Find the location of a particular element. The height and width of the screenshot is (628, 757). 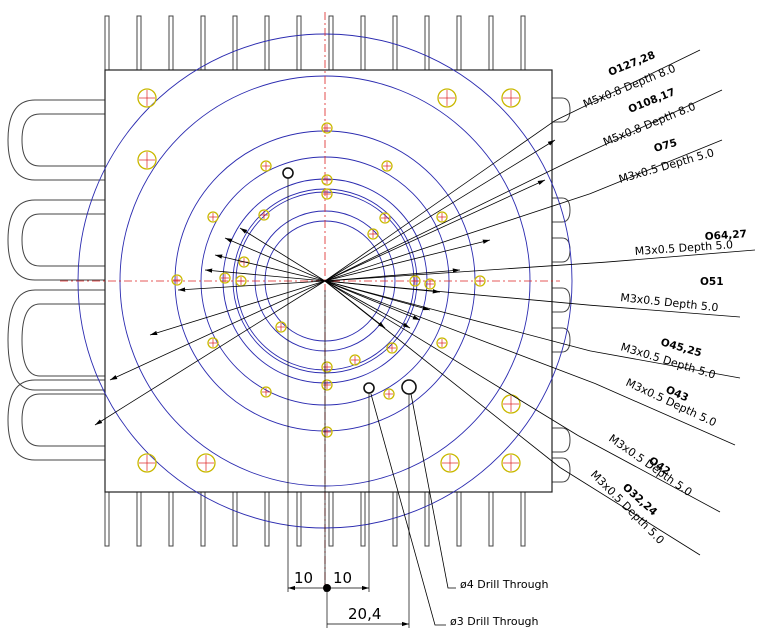

note-leader is located at coordinates (408, 509).